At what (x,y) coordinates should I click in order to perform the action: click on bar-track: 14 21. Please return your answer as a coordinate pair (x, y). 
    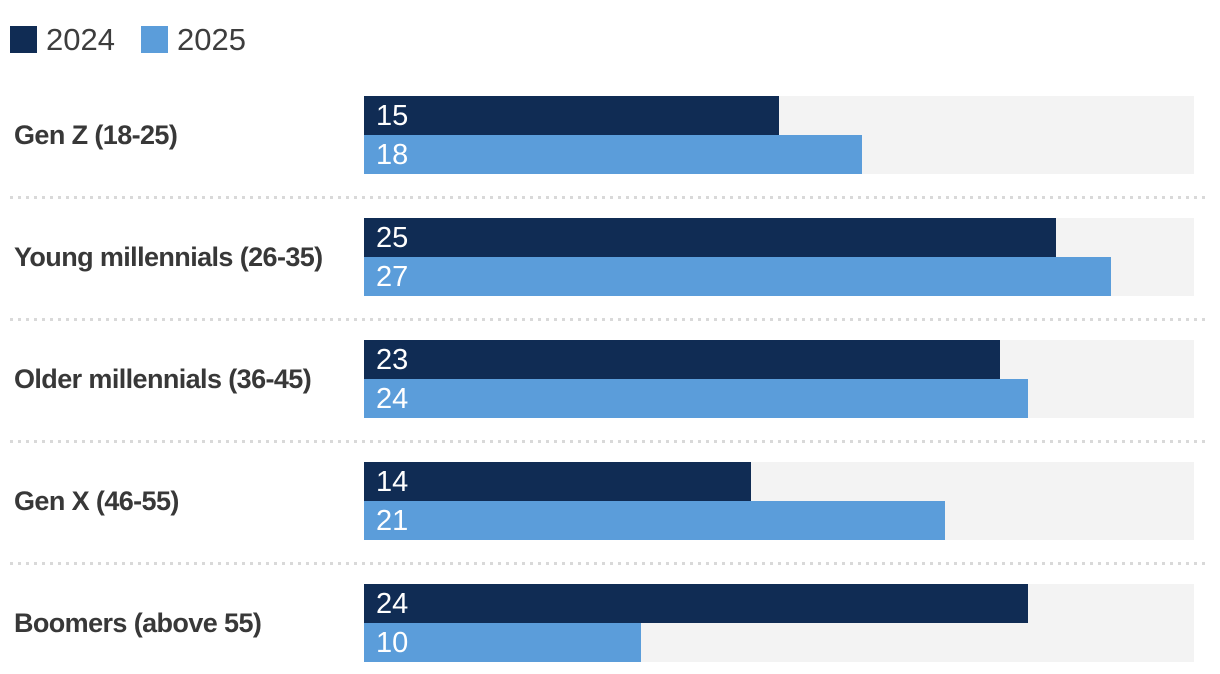
    Looking at the image, I should click on (779, 501).